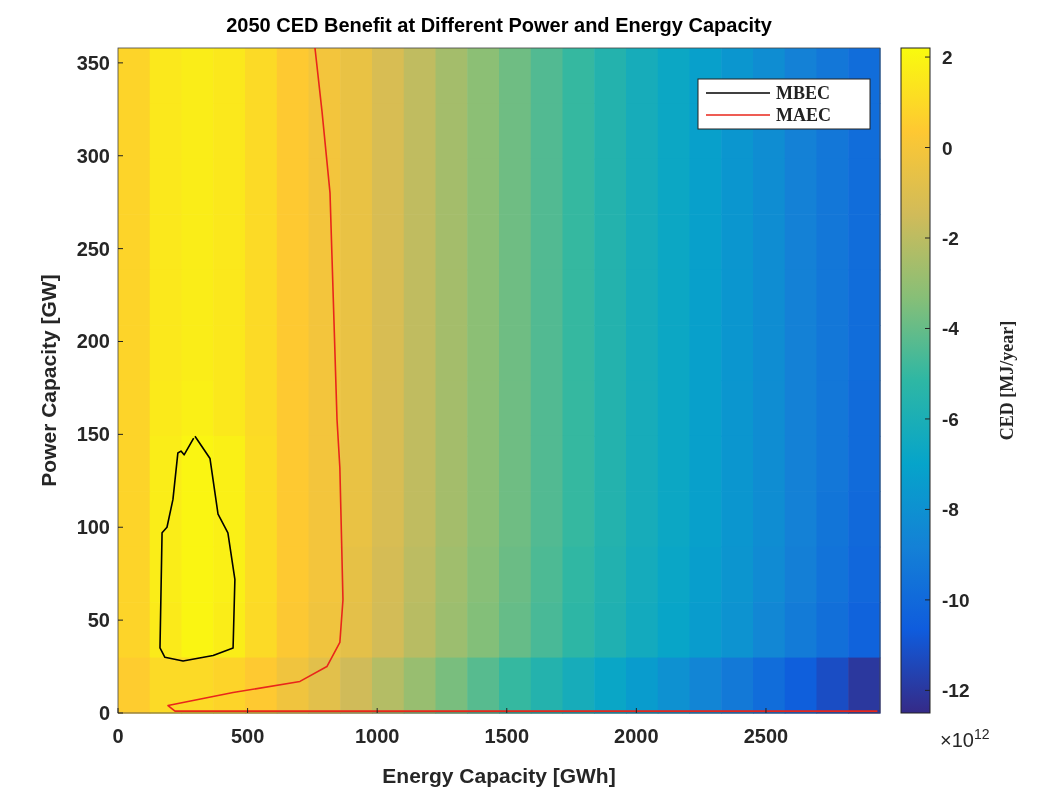 The width and height of the screenshot is (1039, 812). I want to click on y-tick-label: 250, so click(93, 248).